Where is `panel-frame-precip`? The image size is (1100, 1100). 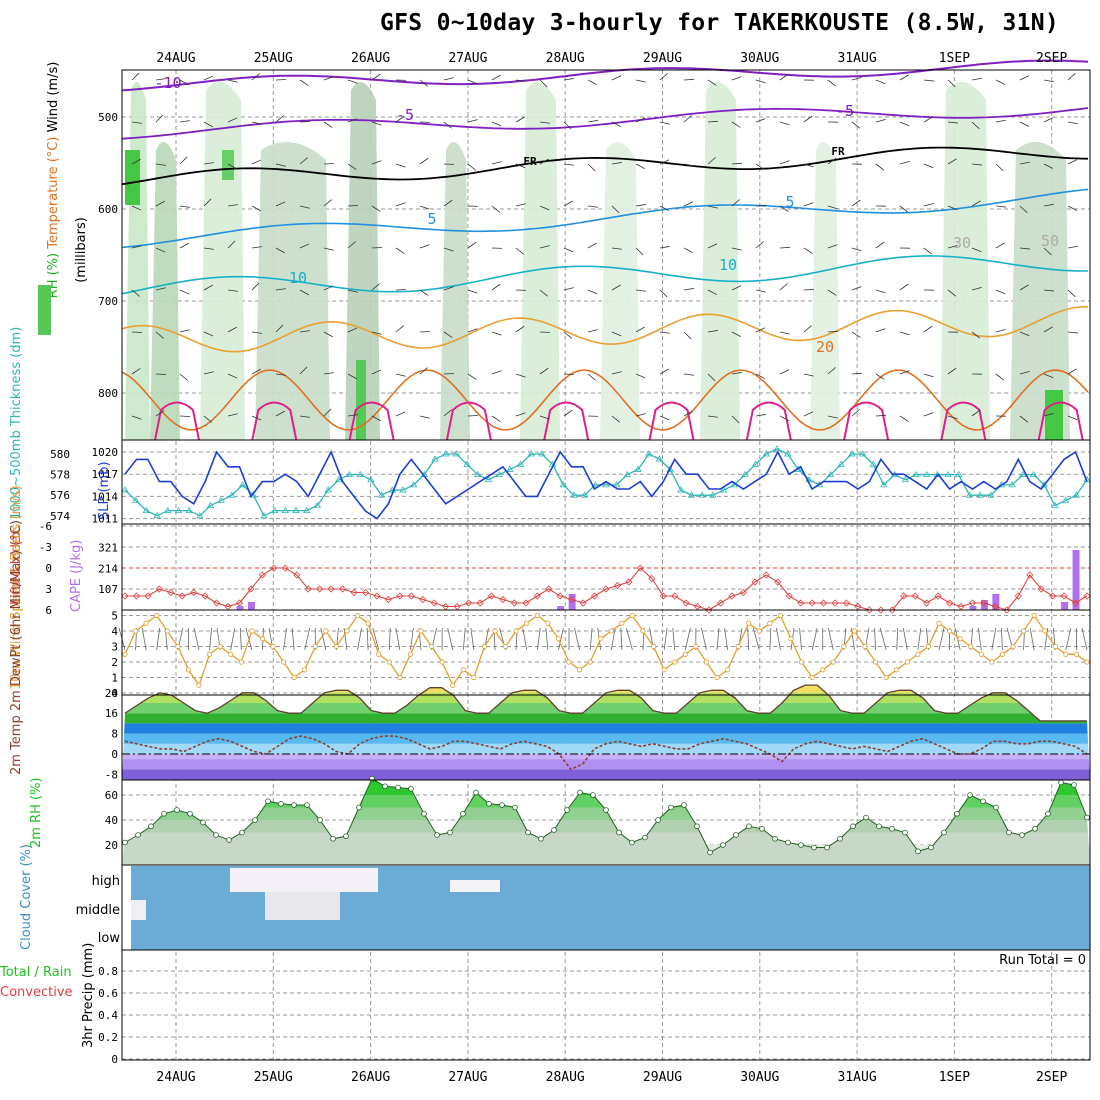
panel-frame-precip is located at coordinates (606, 1005).